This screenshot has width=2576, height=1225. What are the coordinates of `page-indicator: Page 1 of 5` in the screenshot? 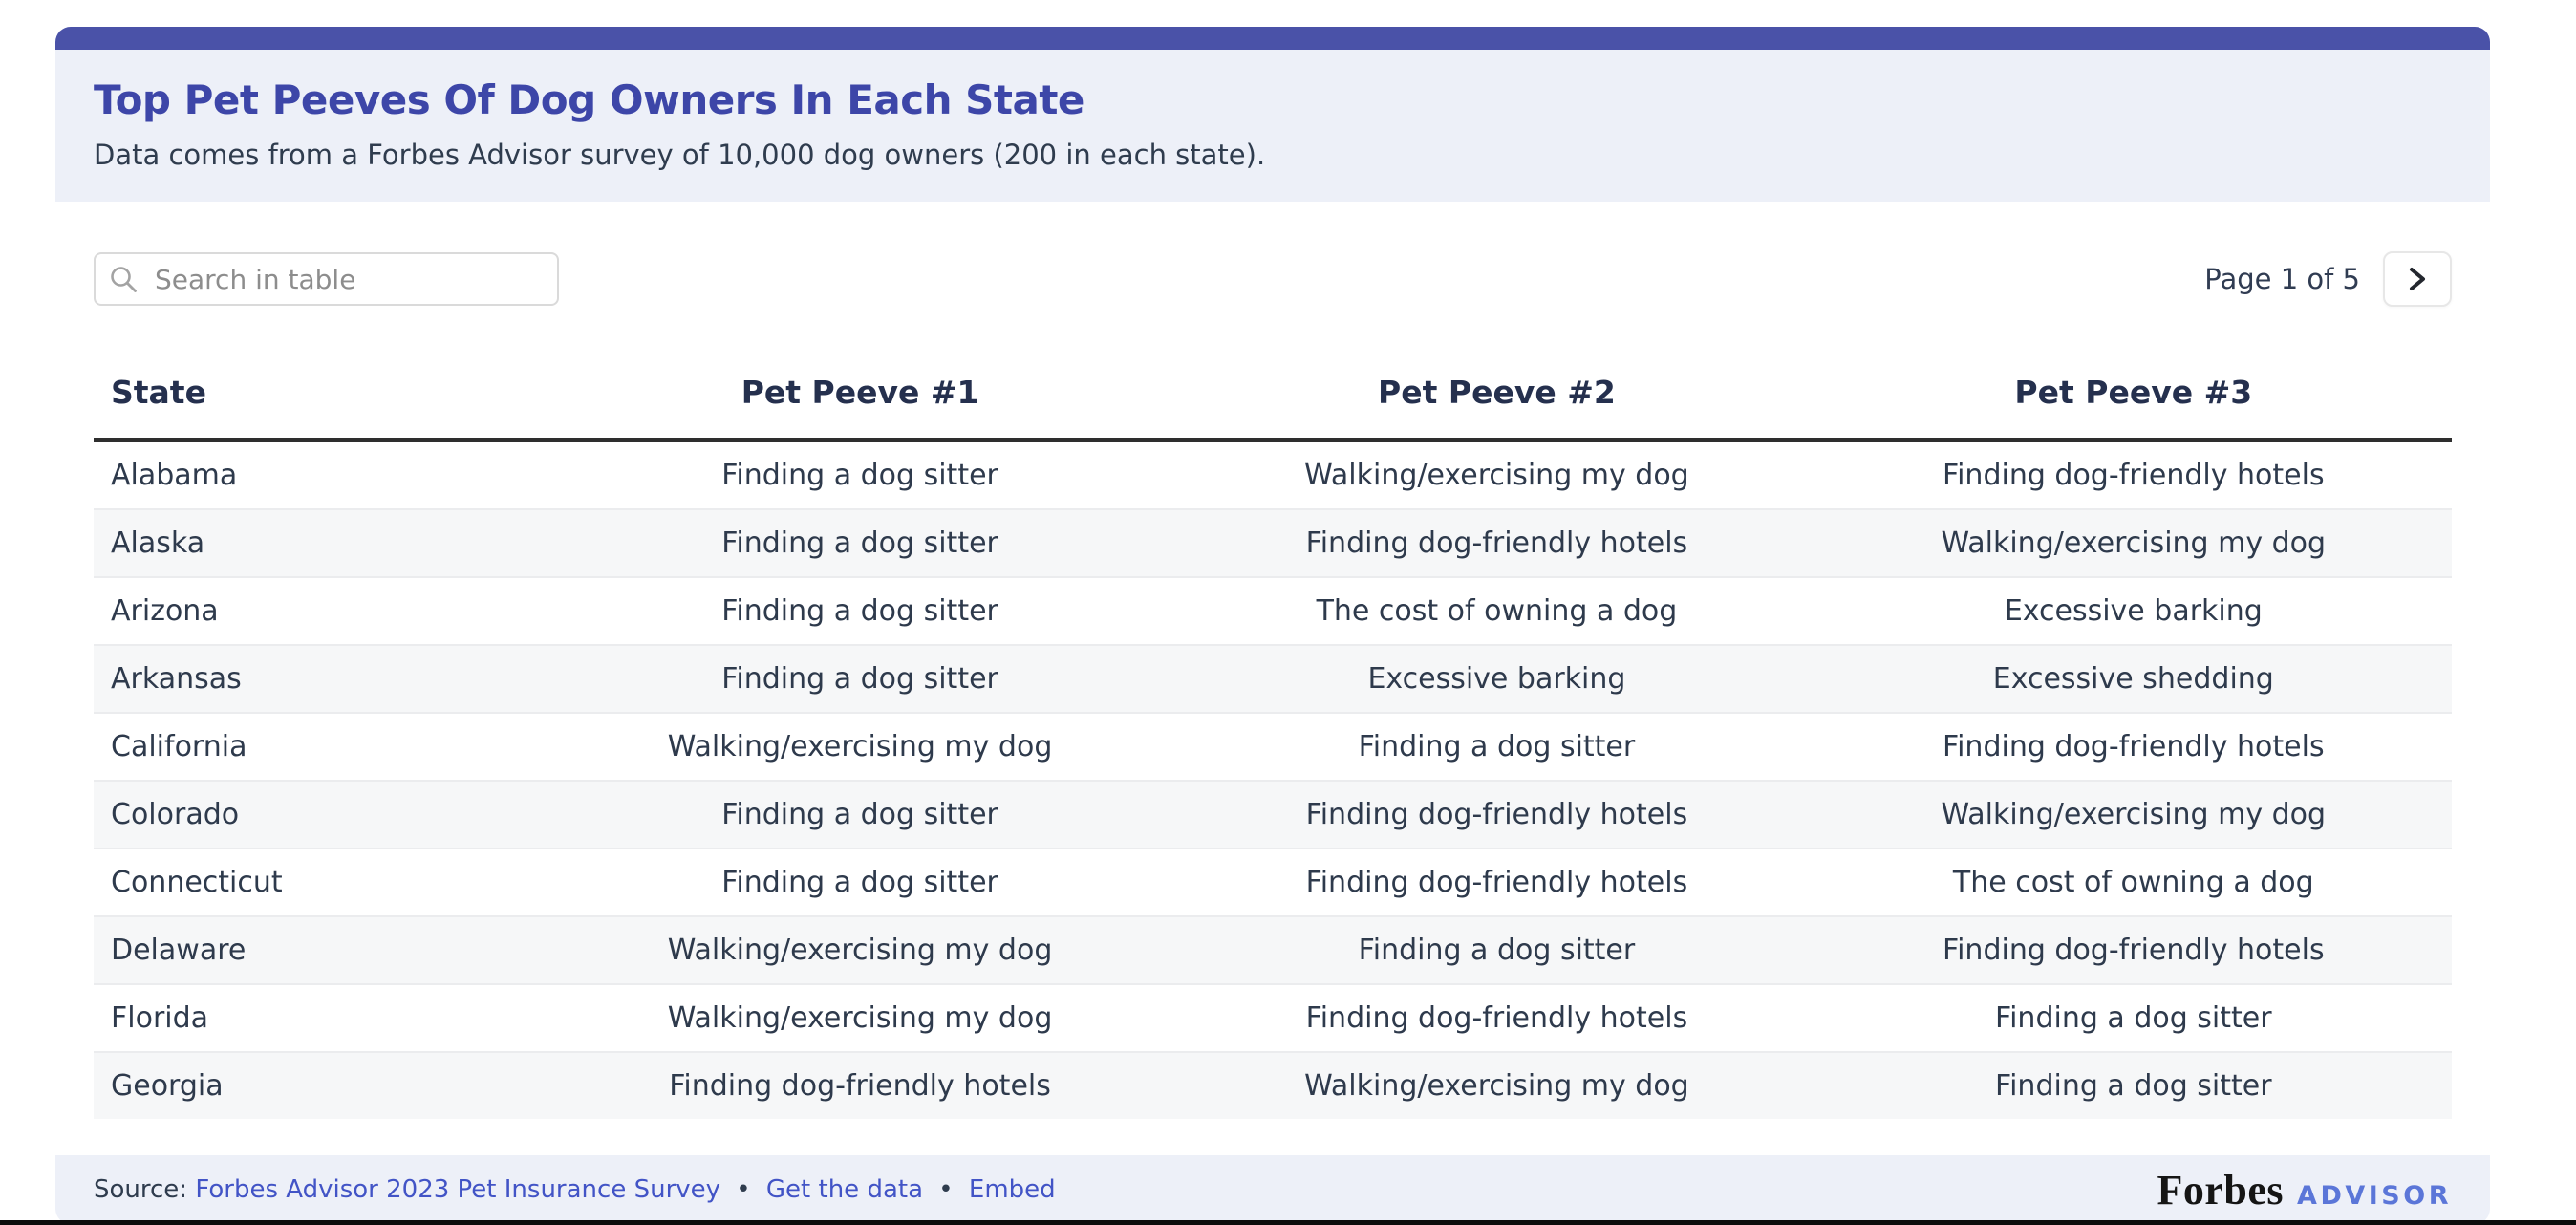 It's located at (2282, 279).